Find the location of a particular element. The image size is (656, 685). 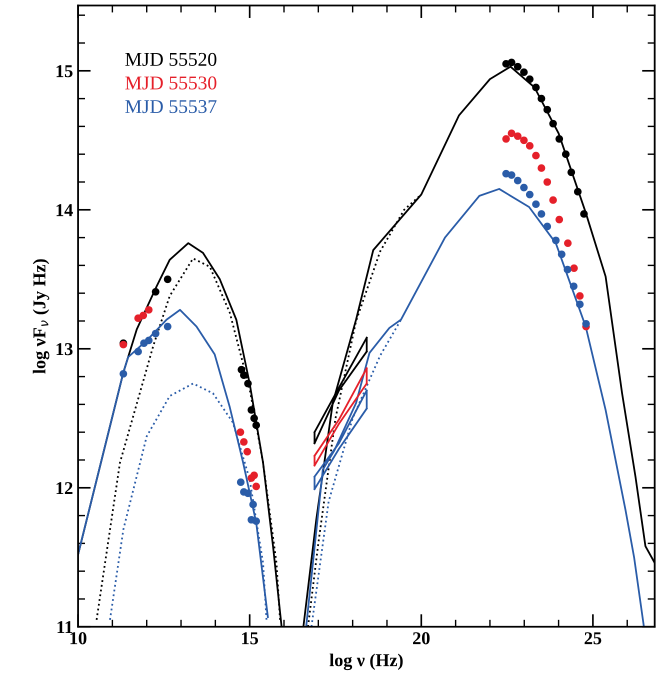

x-axis-title: log ν (Hz) is located at coordinates (366, 662).